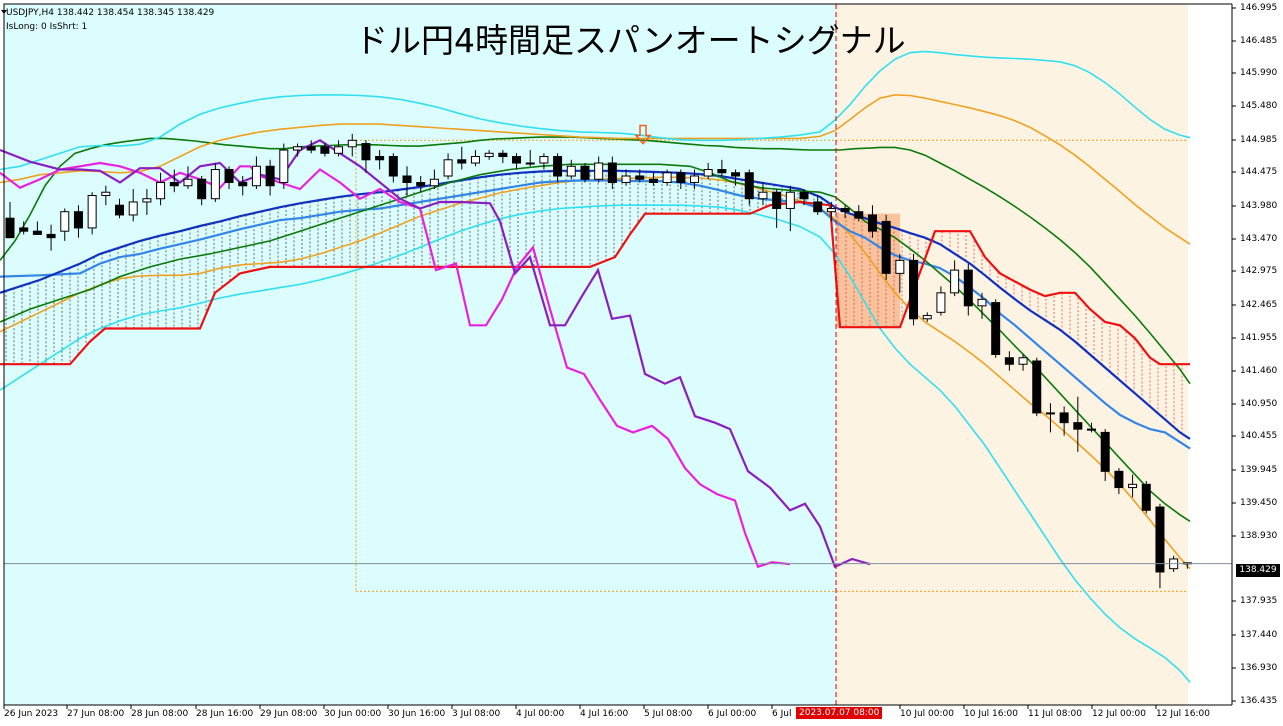  I want to click on time-tick-label: 28 Jun 08:00, so click(160, 714).